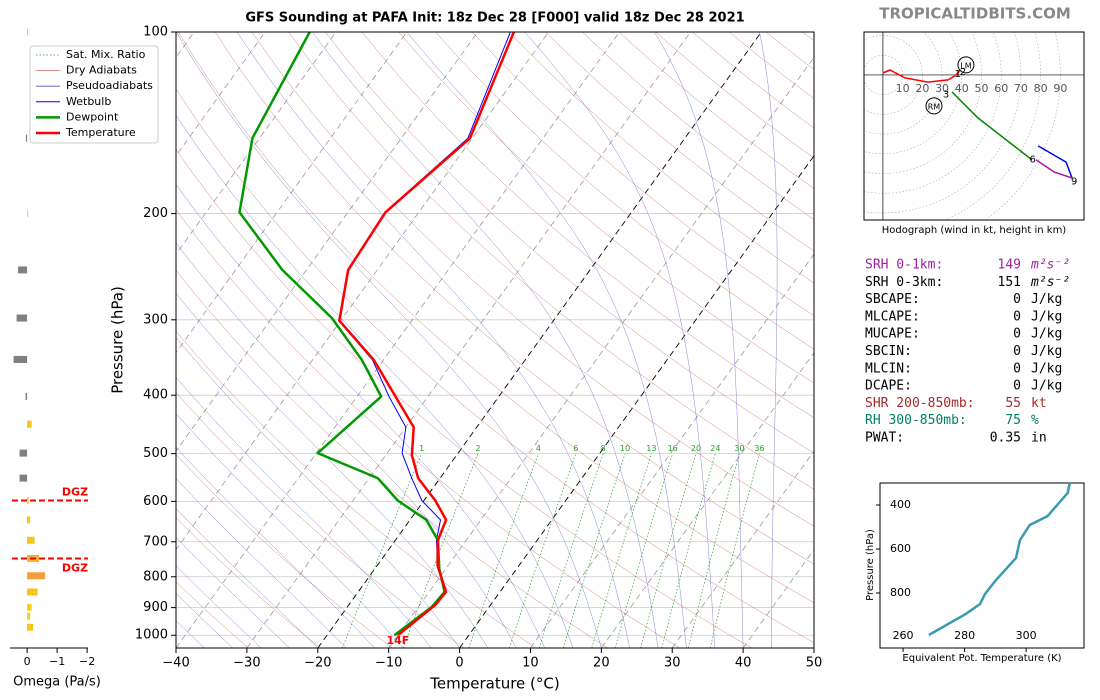  Describe the element at coordinates (155, 607) in the screenshot. I see `y-tick-label: 900` at that location.